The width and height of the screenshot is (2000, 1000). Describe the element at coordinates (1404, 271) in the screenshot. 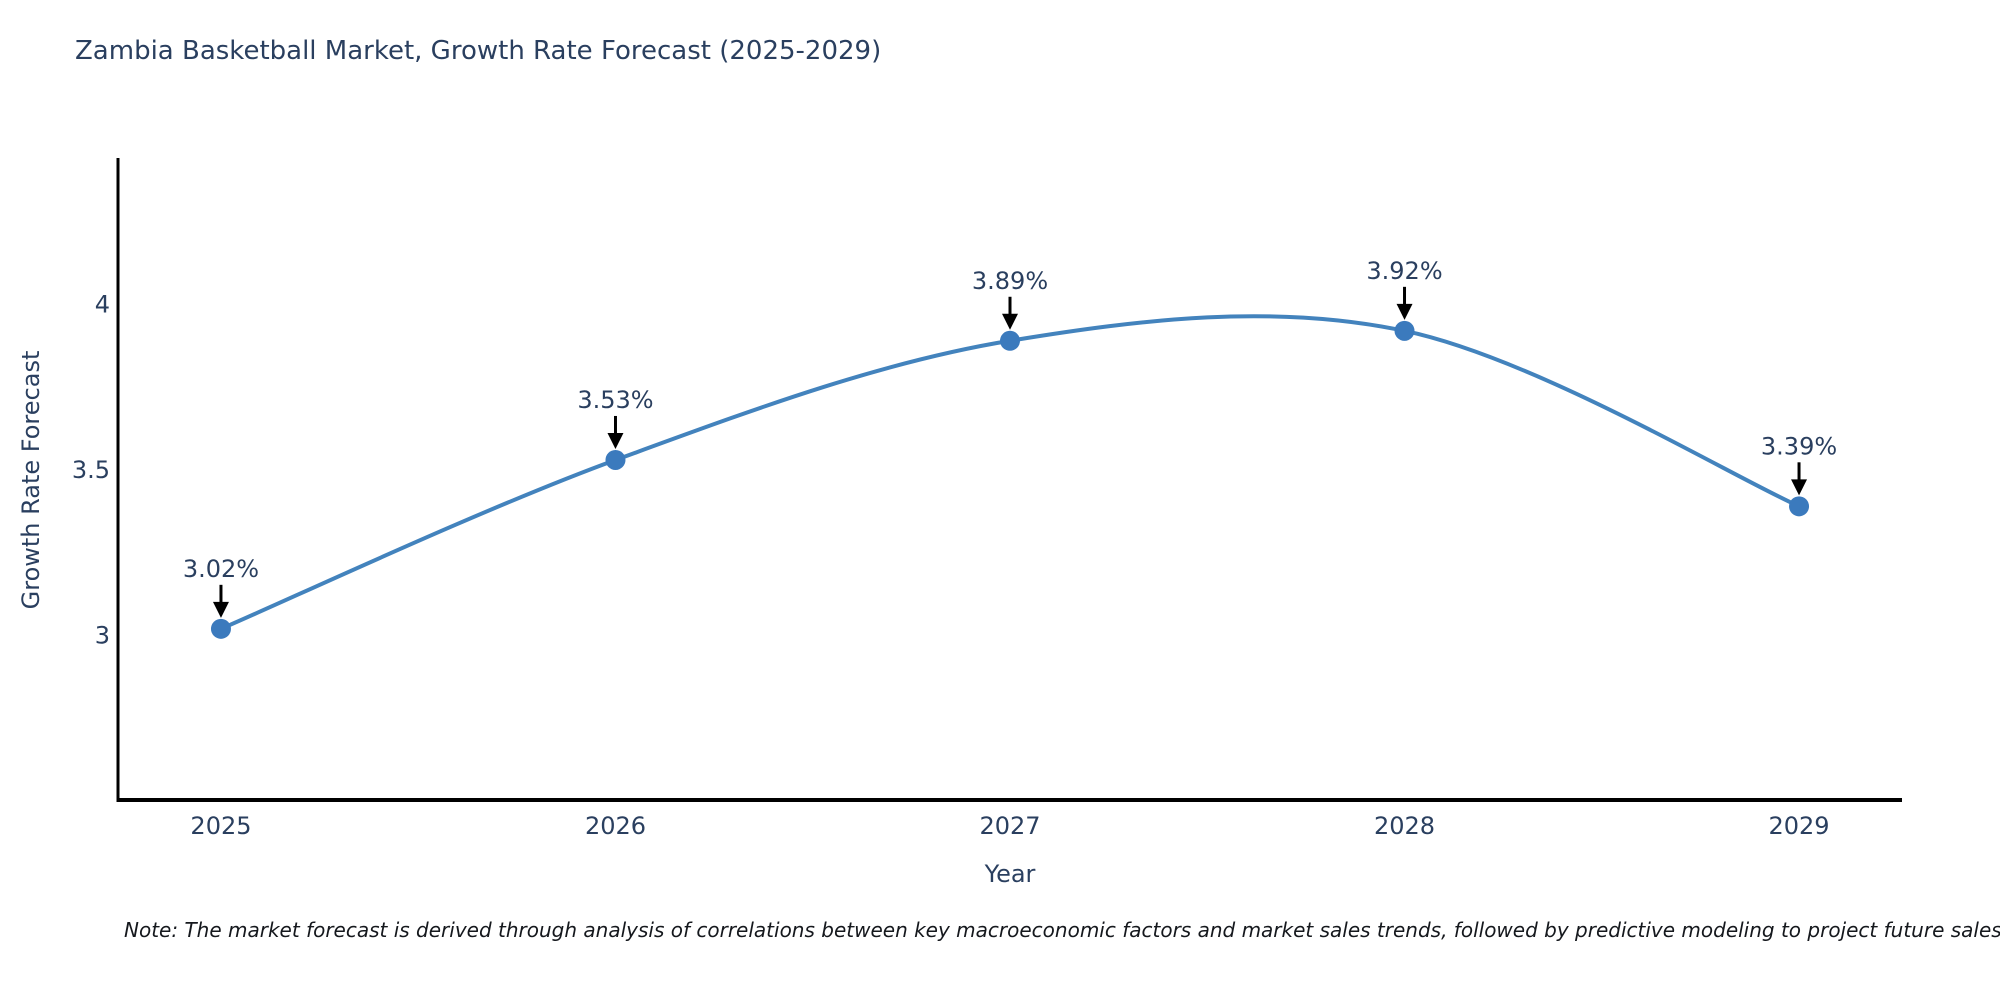

I see `annotation-label: 3.92%` at that location.